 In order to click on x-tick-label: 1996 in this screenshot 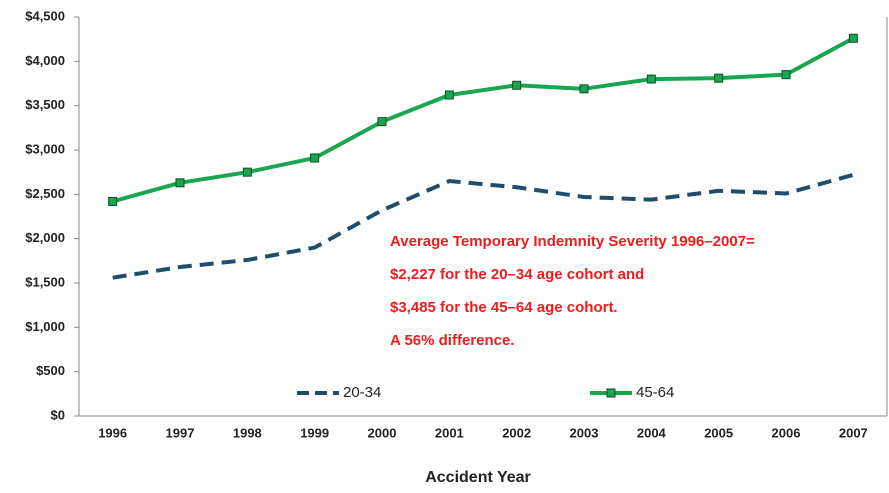, I will do `click(112, 432)`.